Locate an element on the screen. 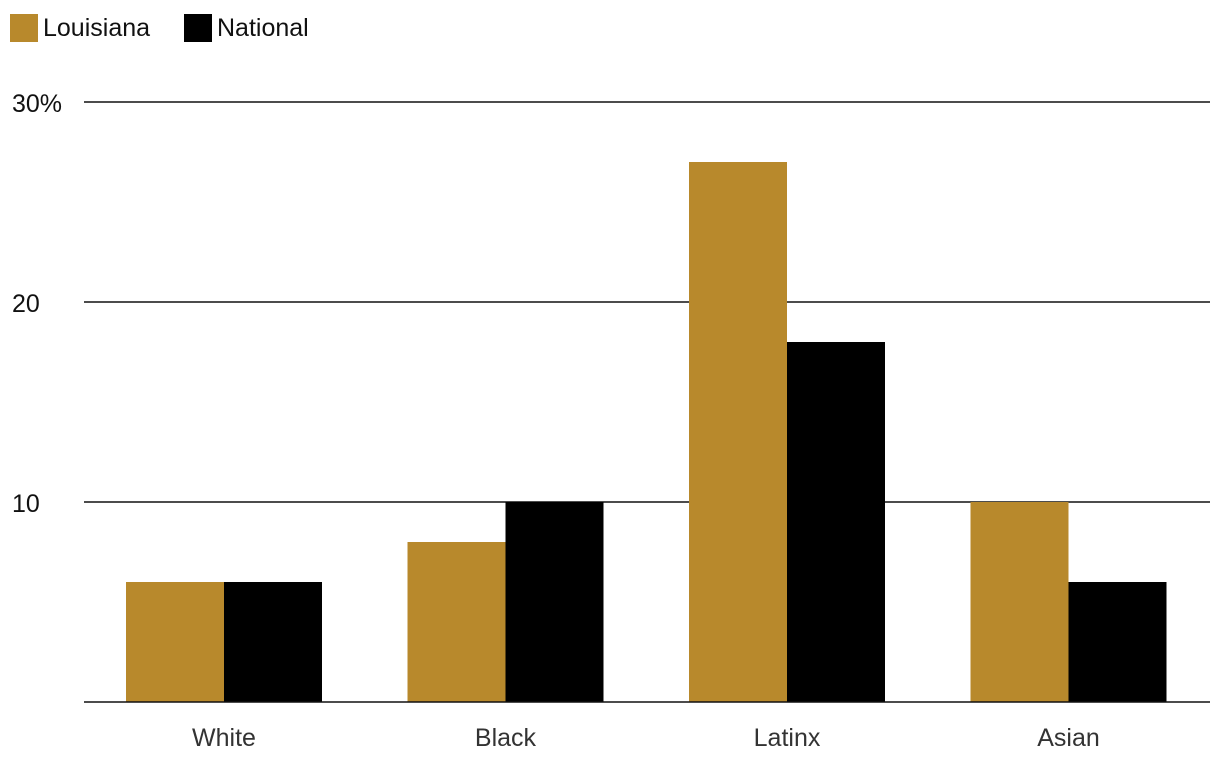 Image resolution: width=1220 pixels, height=782 pixels. bar-white-national is located at coordinates (273, 642).